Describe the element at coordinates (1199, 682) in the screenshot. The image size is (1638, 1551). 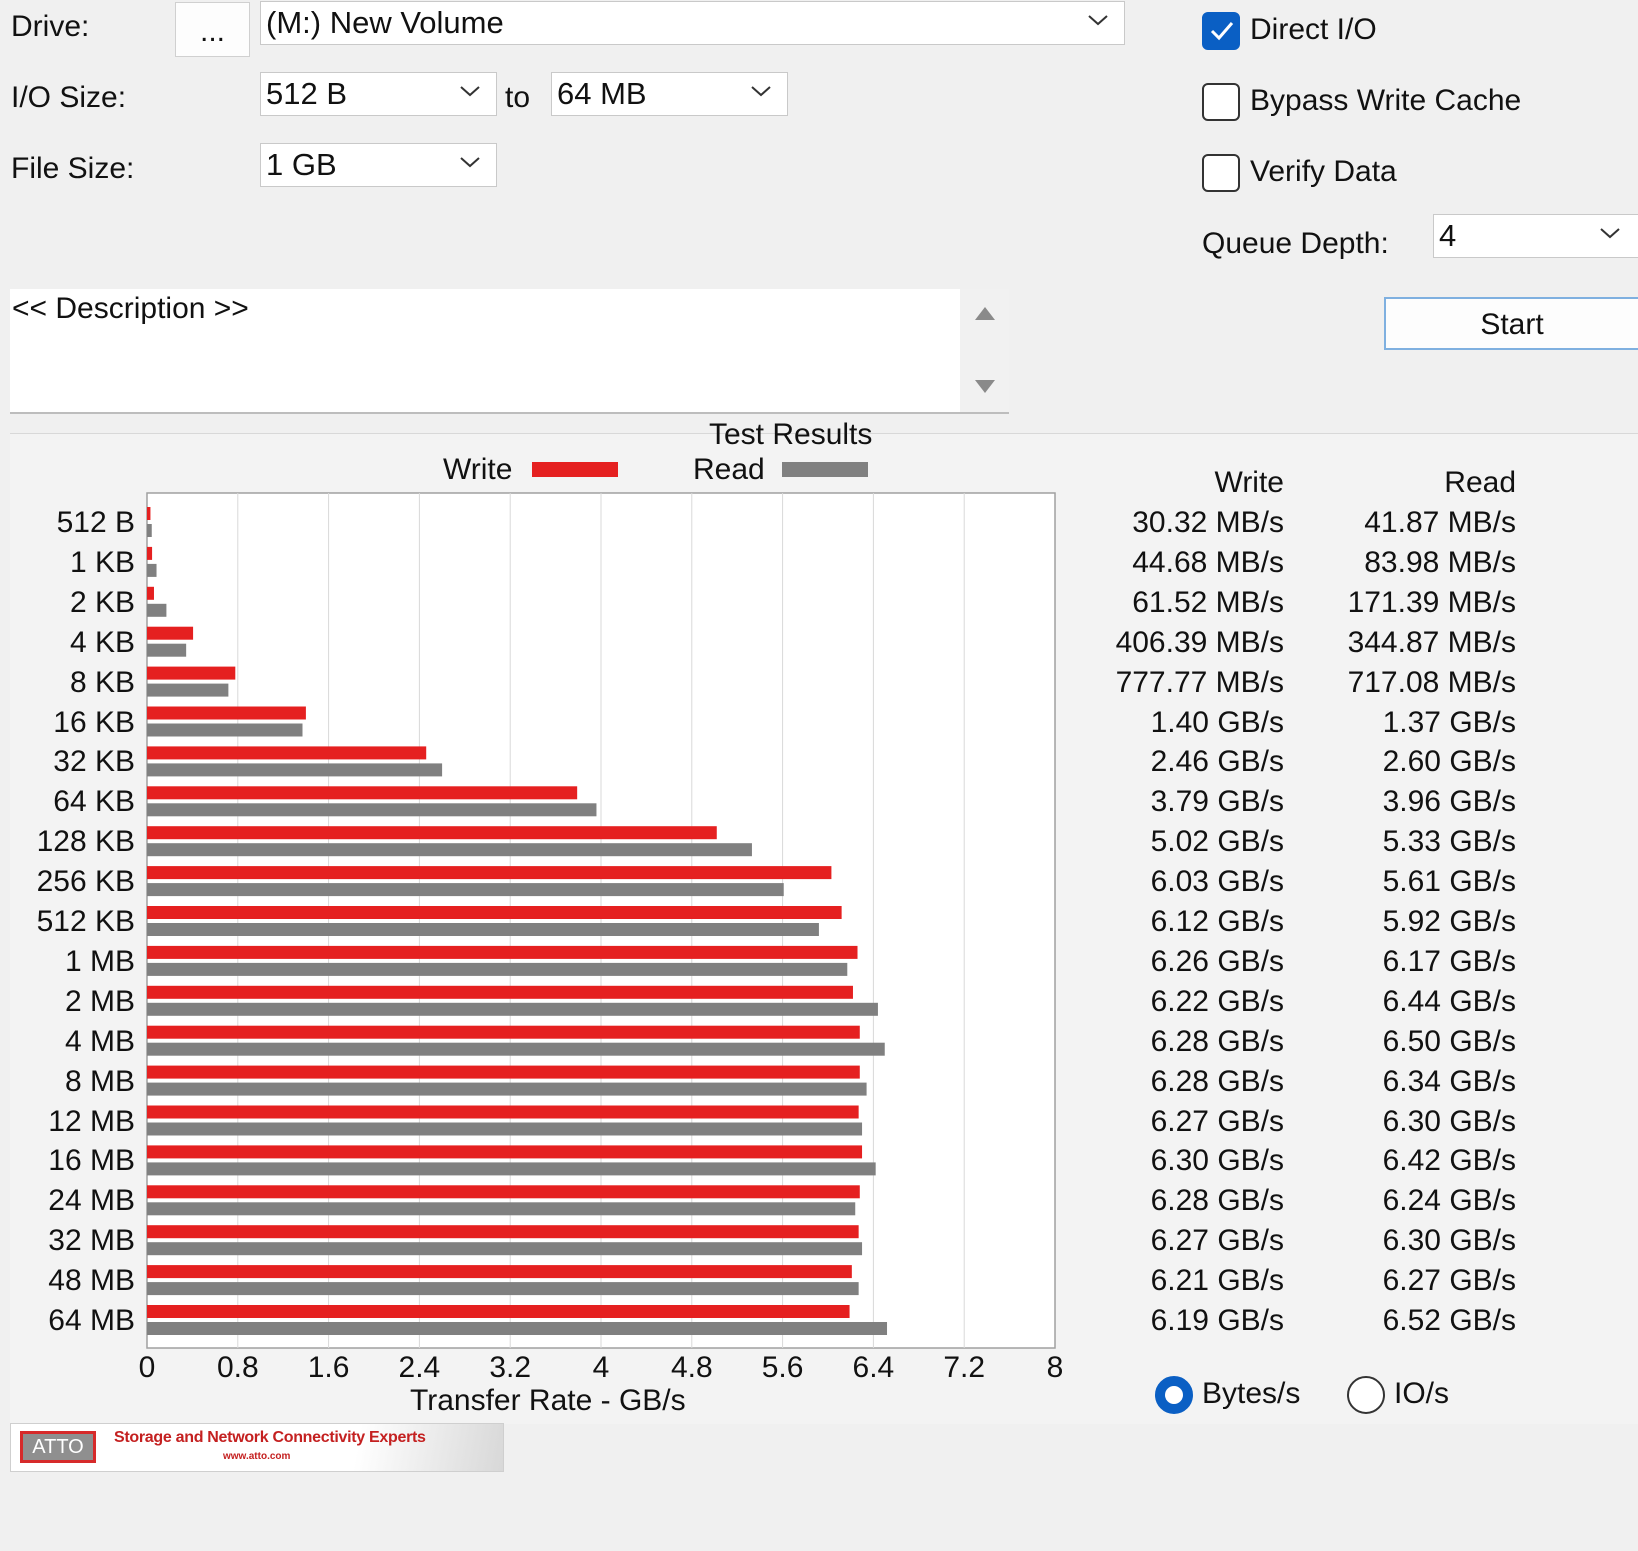
I see `write-value: 777.77 MB/s` at that location.